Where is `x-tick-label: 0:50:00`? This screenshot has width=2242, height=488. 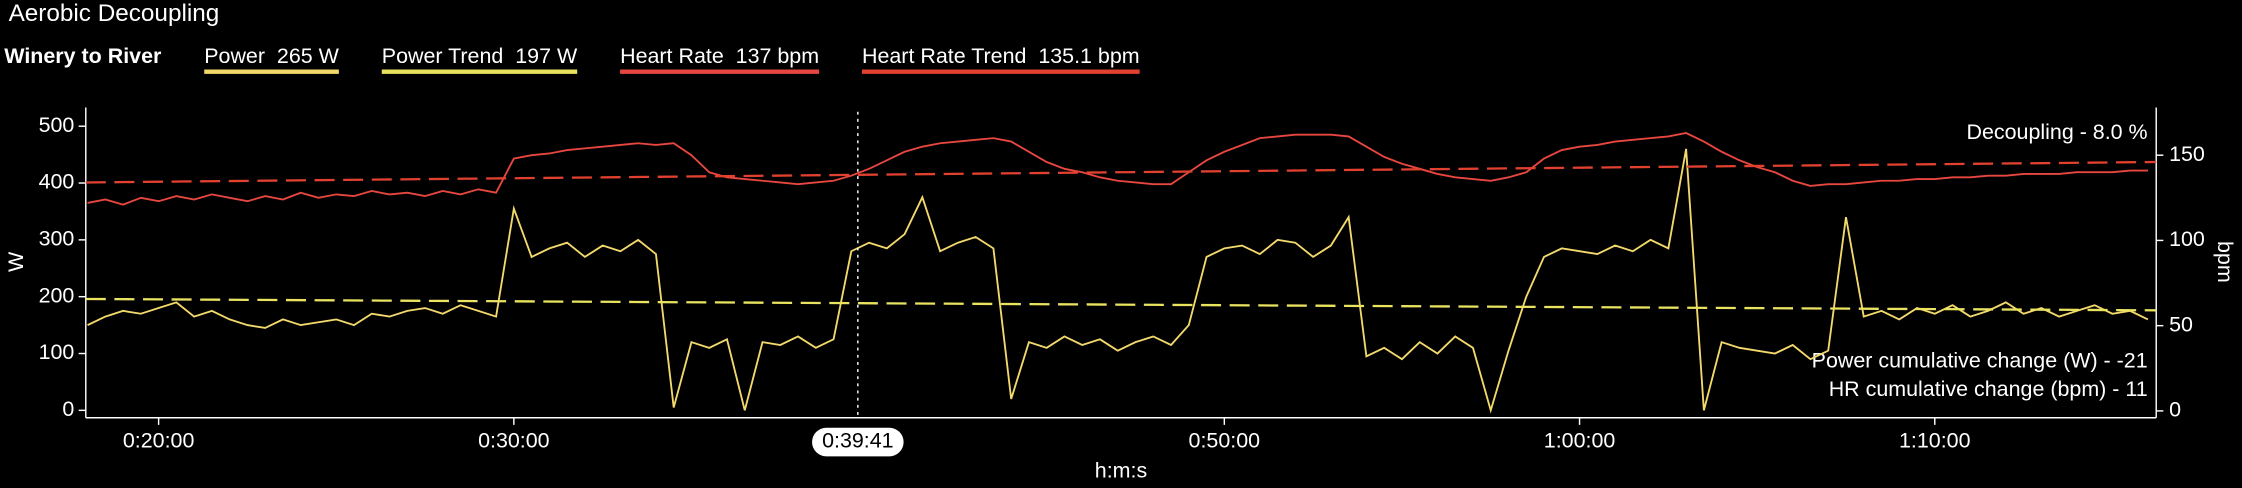
x-tick-label: 0:50:00 is located at coordinates (1225, 441).